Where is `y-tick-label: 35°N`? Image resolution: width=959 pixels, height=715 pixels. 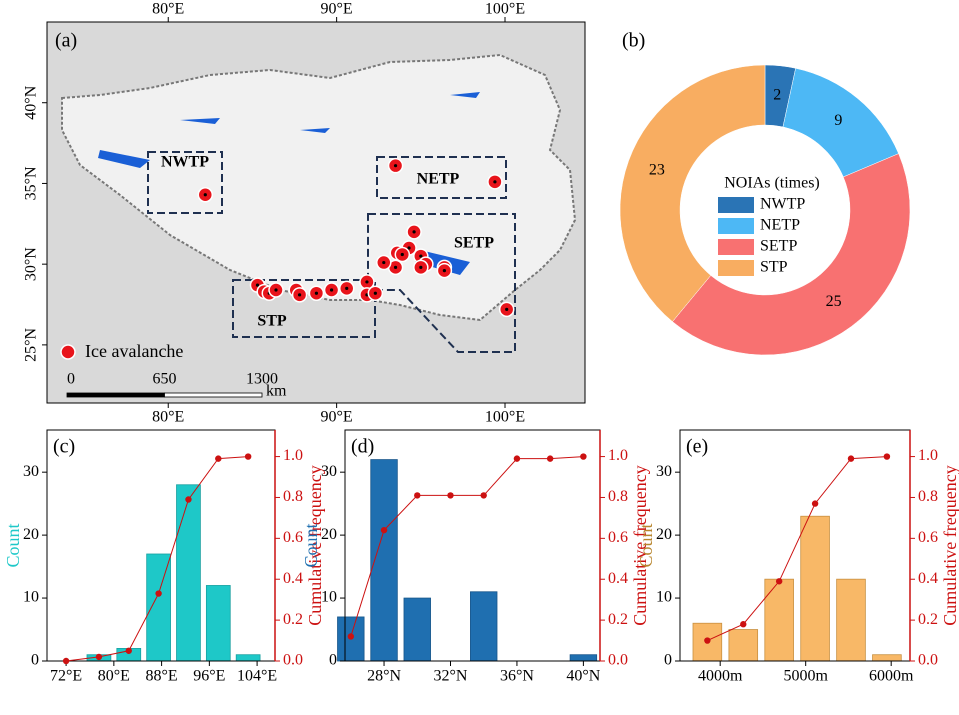
y-tick-label: 35°N is located at coordinates (31, 183).